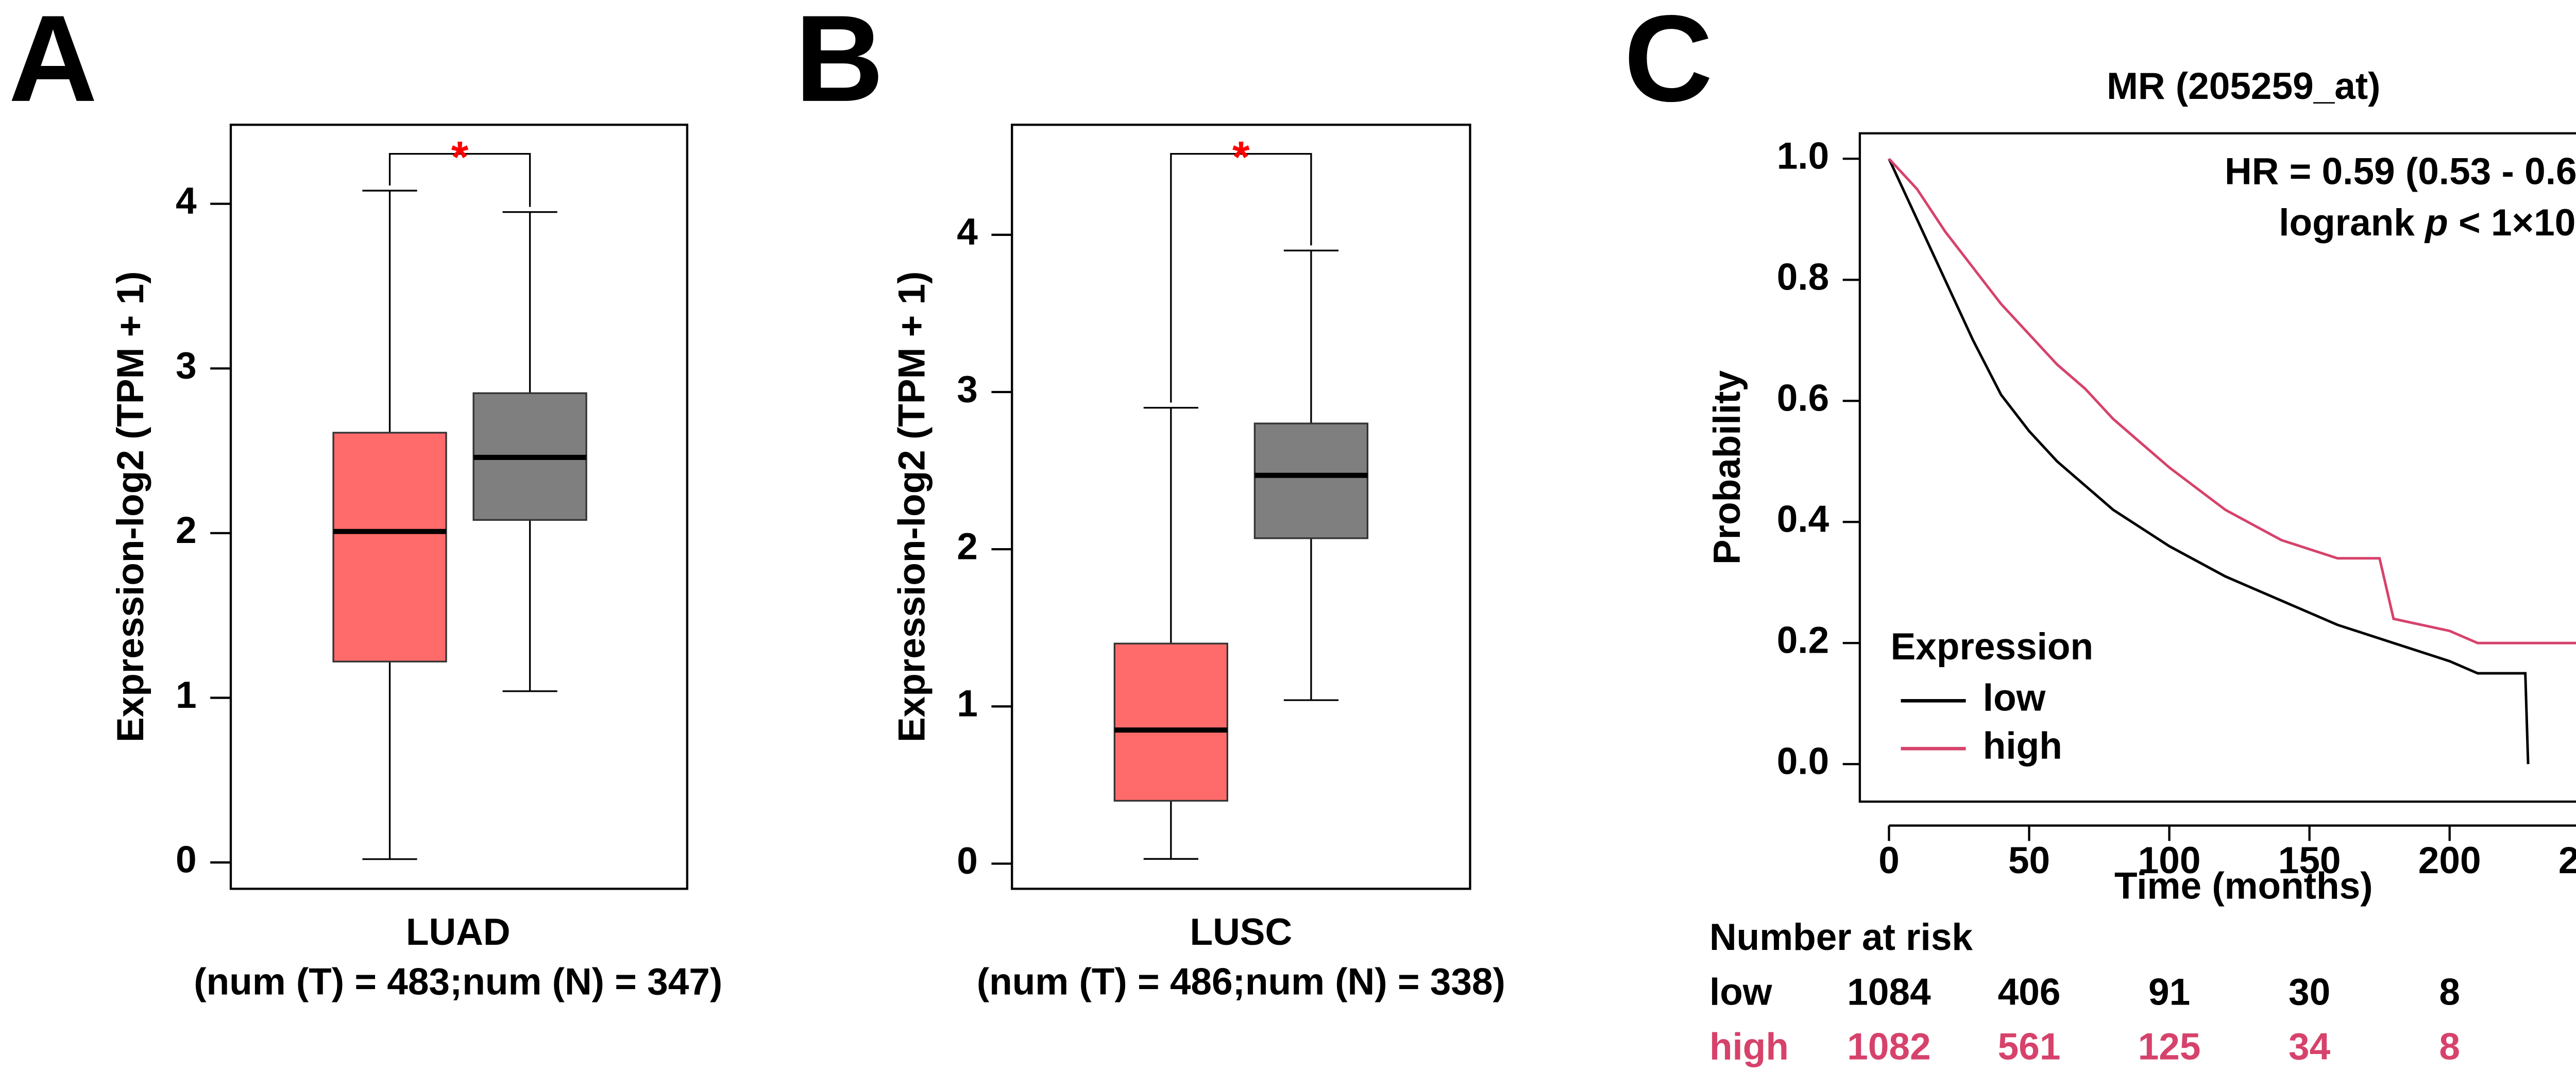  What do you see at coordinates (2029, 992) in the screenshot?
I see `risk-count: 406` at bounding box center [2029, 992].